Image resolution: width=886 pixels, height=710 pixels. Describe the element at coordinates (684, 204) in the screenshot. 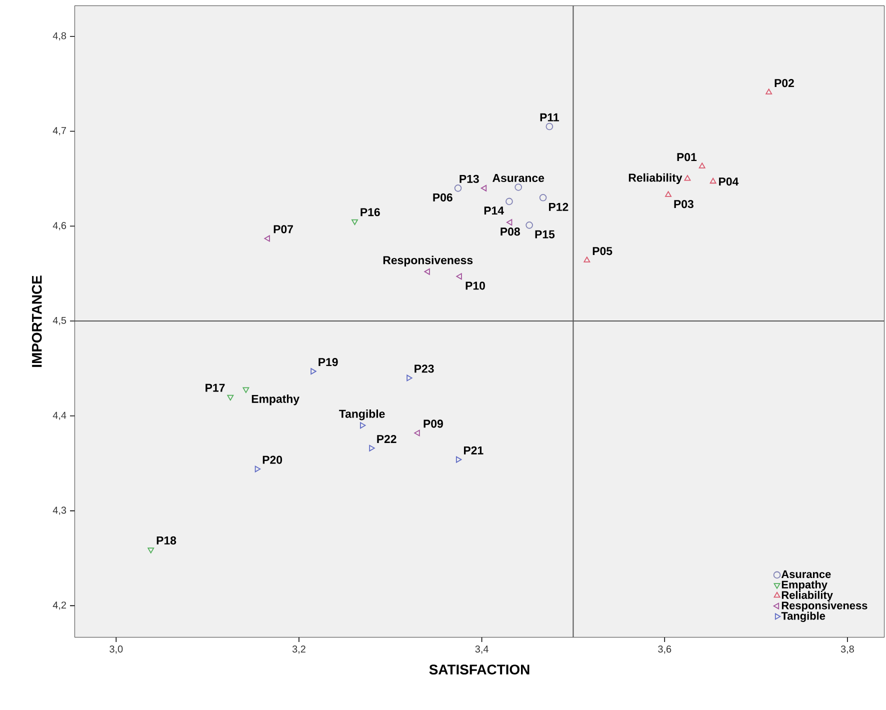

I see `annotation: P03` at that location.